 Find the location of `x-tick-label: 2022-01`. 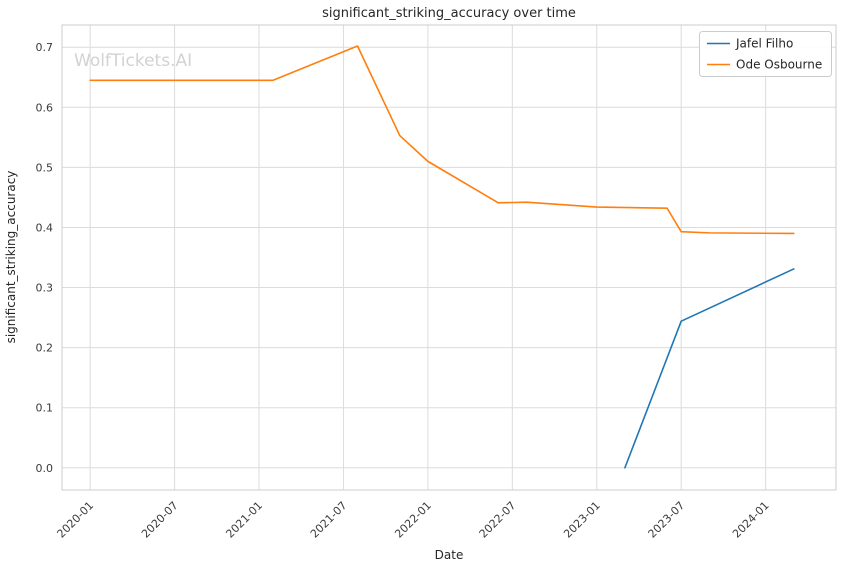

x-tick-label: 2022-01 is located at coordinates (413, 520).